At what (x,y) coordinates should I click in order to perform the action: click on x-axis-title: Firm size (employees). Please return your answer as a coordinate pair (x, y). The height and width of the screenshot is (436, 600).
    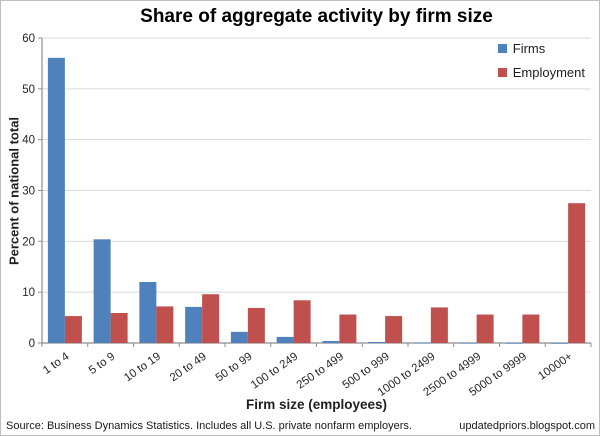
    Looking at the image, I should click on (316, 404).